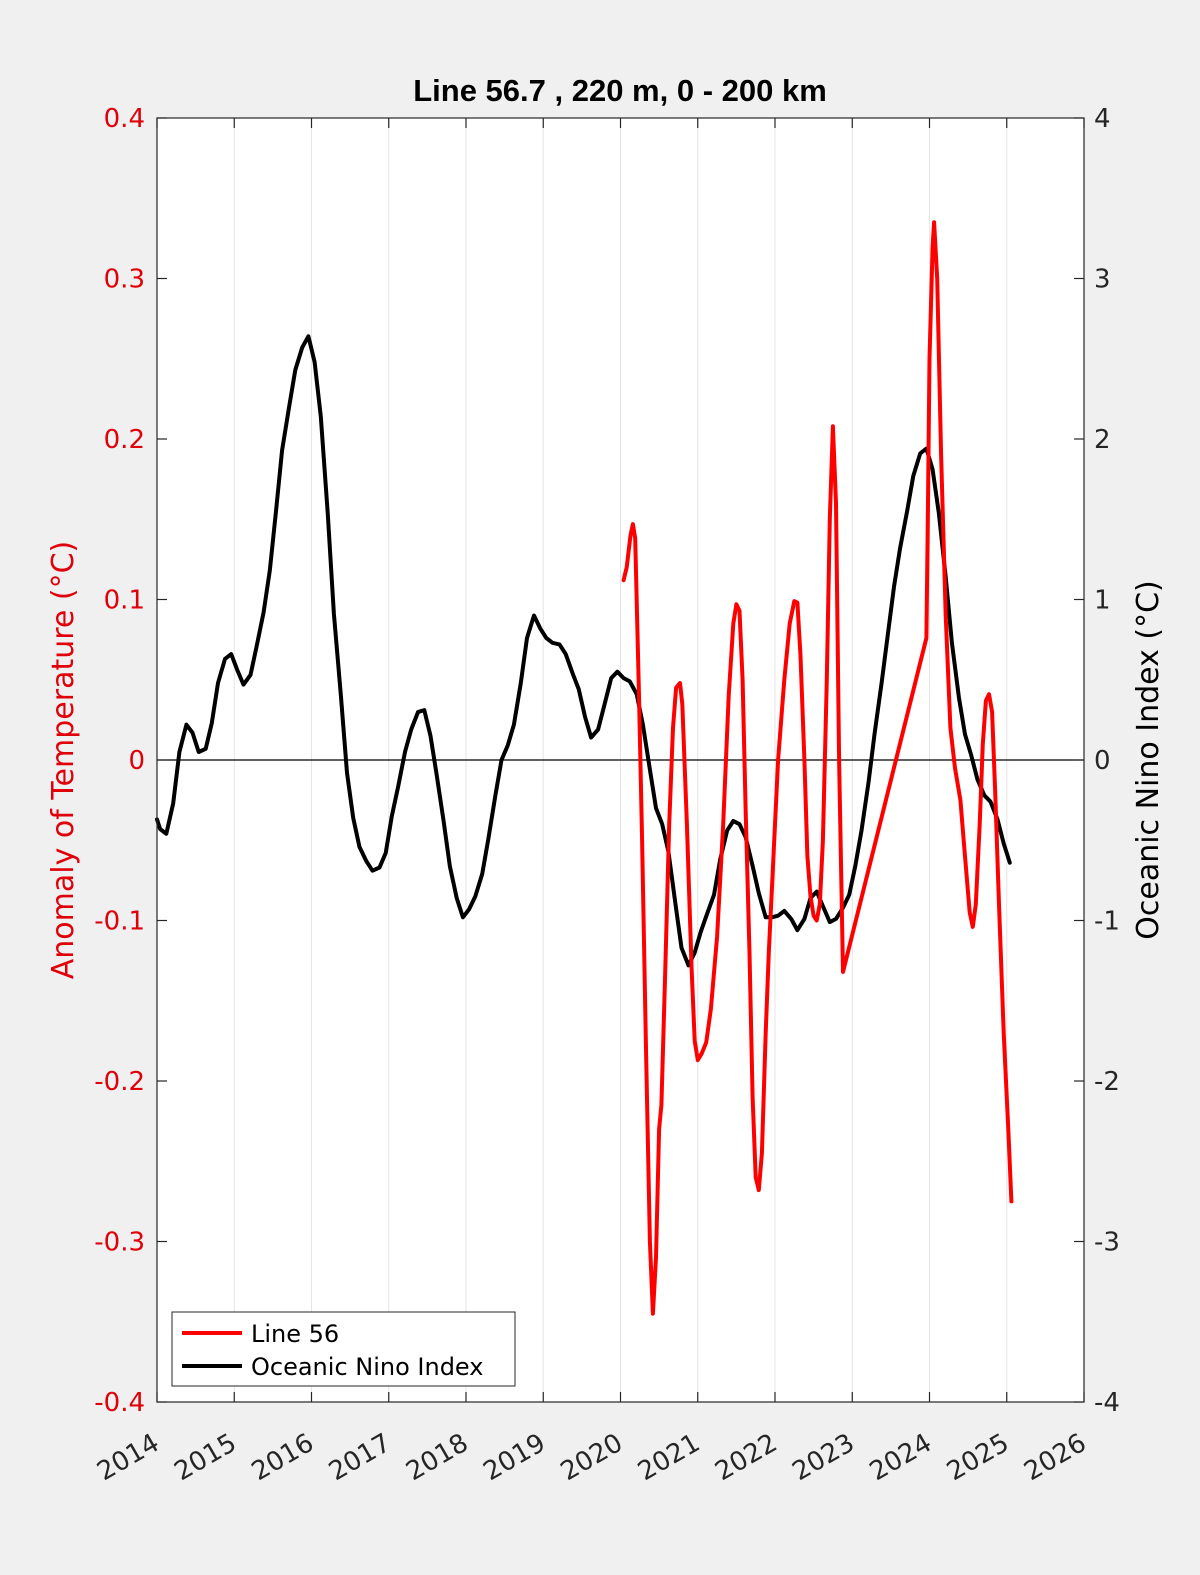 The height and width of the screenshot is (1575, 1200). What do you see at coordinates (1102, 601) in the screenshot?
I see `y-tick-label-right: 1` at bounding box center [1102, 601].